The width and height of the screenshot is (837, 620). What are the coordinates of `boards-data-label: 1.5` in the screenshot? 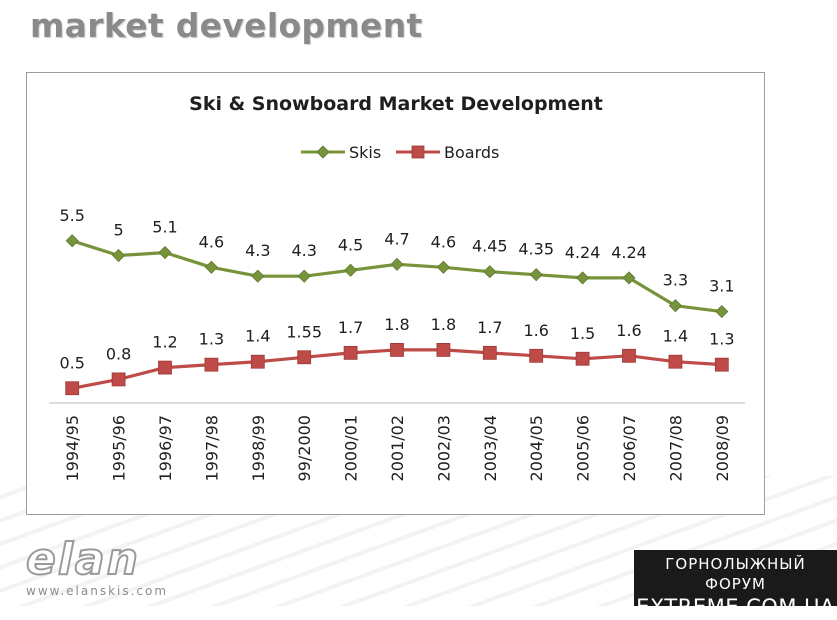 It's located at (582, 333).